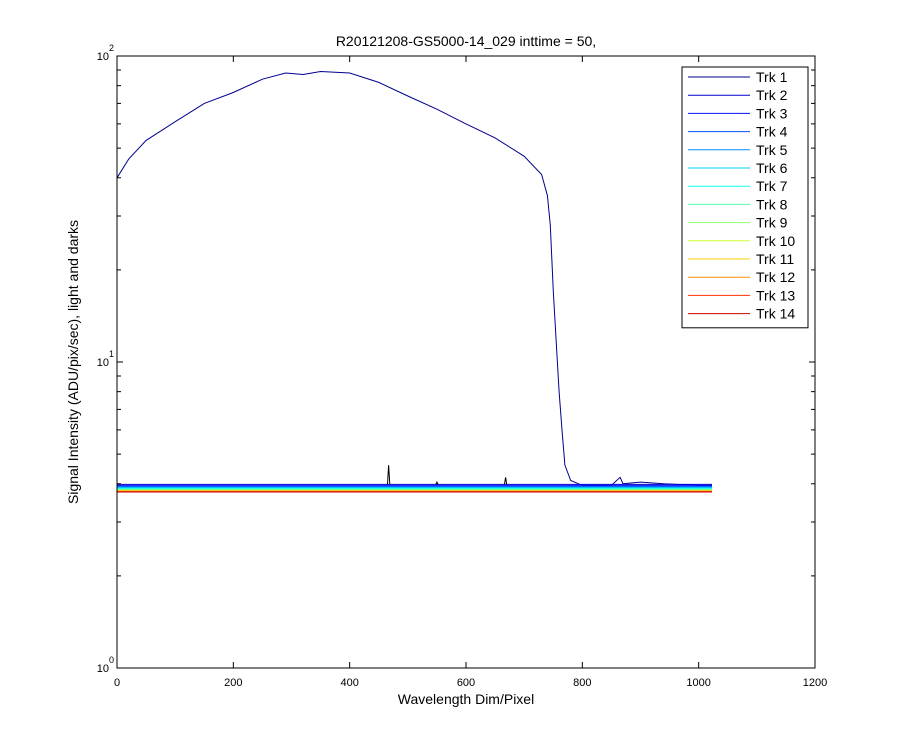  Describe the element at coordinates (466, 699) in the screenshot. I see `x-axis-label: Wavelength Dim/Pixel` at that location.